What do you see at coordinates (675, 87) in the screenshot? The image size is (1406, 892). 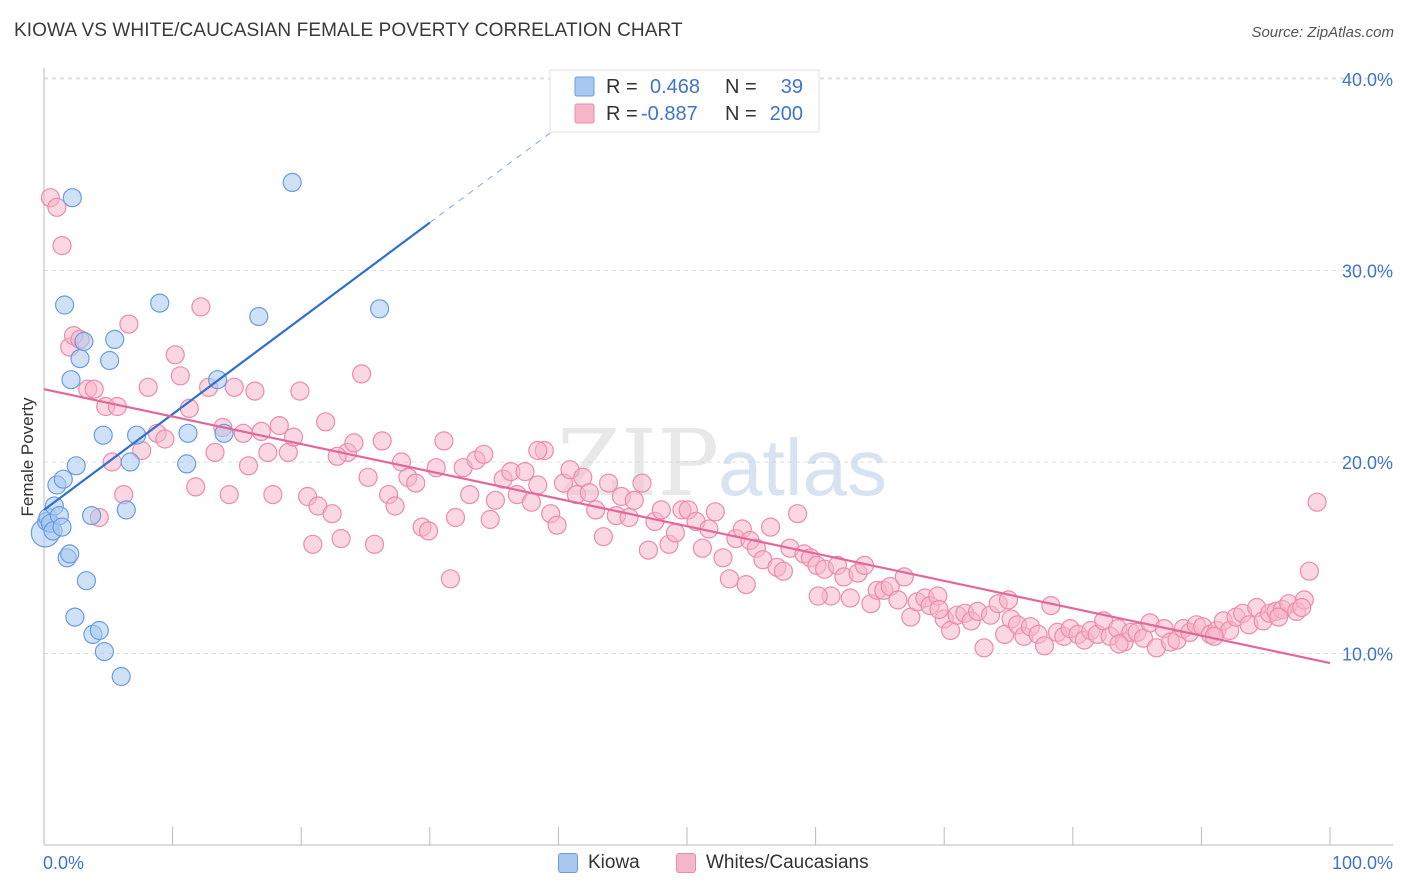 I see `legend-r-value-1: 0.468` at bounding box center [675, 87].